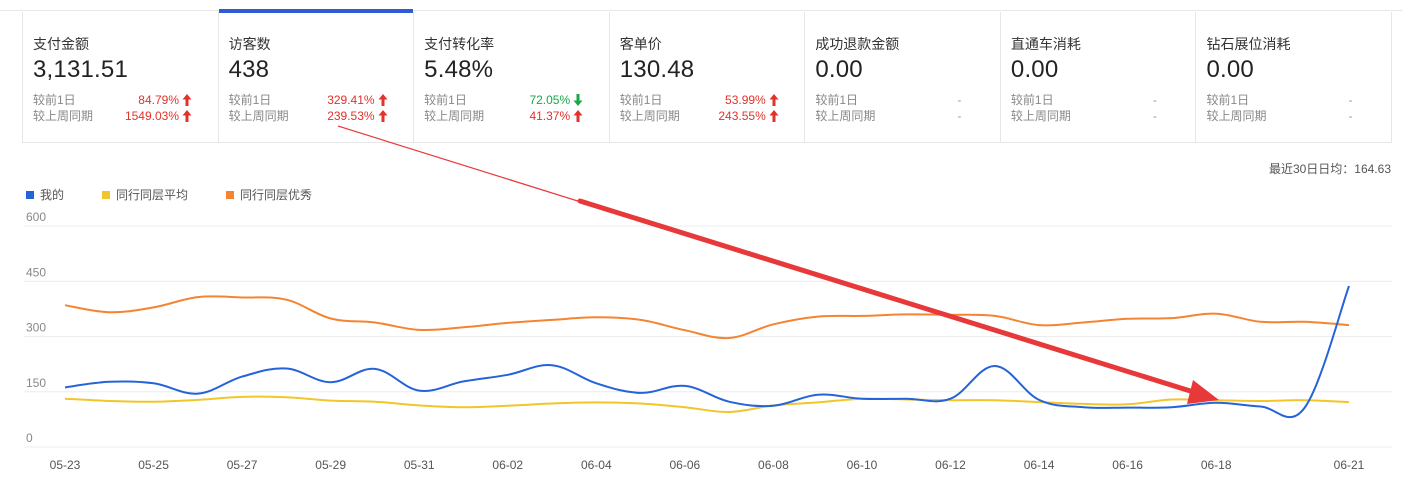 This screenshot has width=1403, height=481. I want to click on x-tick-label: 06-02, so click(507, 465).